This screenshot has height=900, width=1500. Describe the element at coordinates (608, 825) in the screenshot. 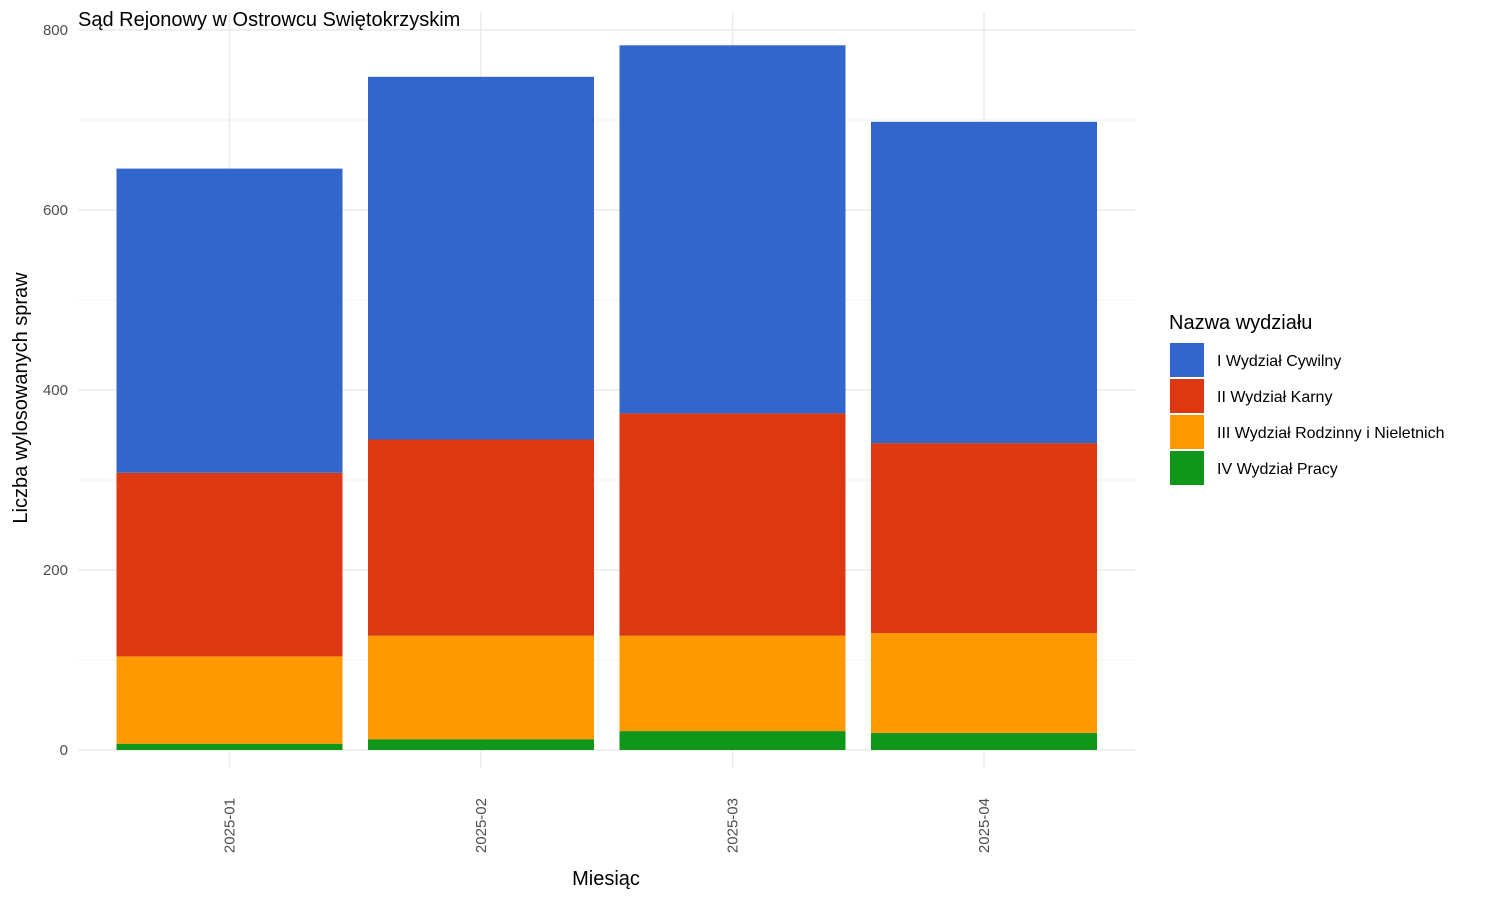

I see `x-axis-ticks: 2025-01 2025-02 2025-03 2025-04` at that location.